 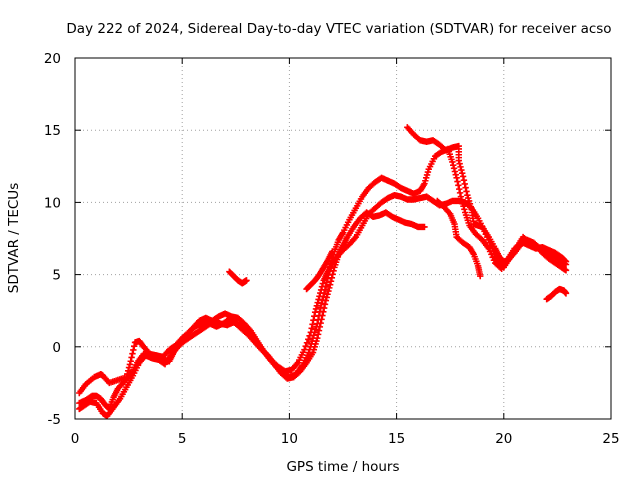 I want to click on x-axis-label: GPS time / hours, so click(x=342, y=467).